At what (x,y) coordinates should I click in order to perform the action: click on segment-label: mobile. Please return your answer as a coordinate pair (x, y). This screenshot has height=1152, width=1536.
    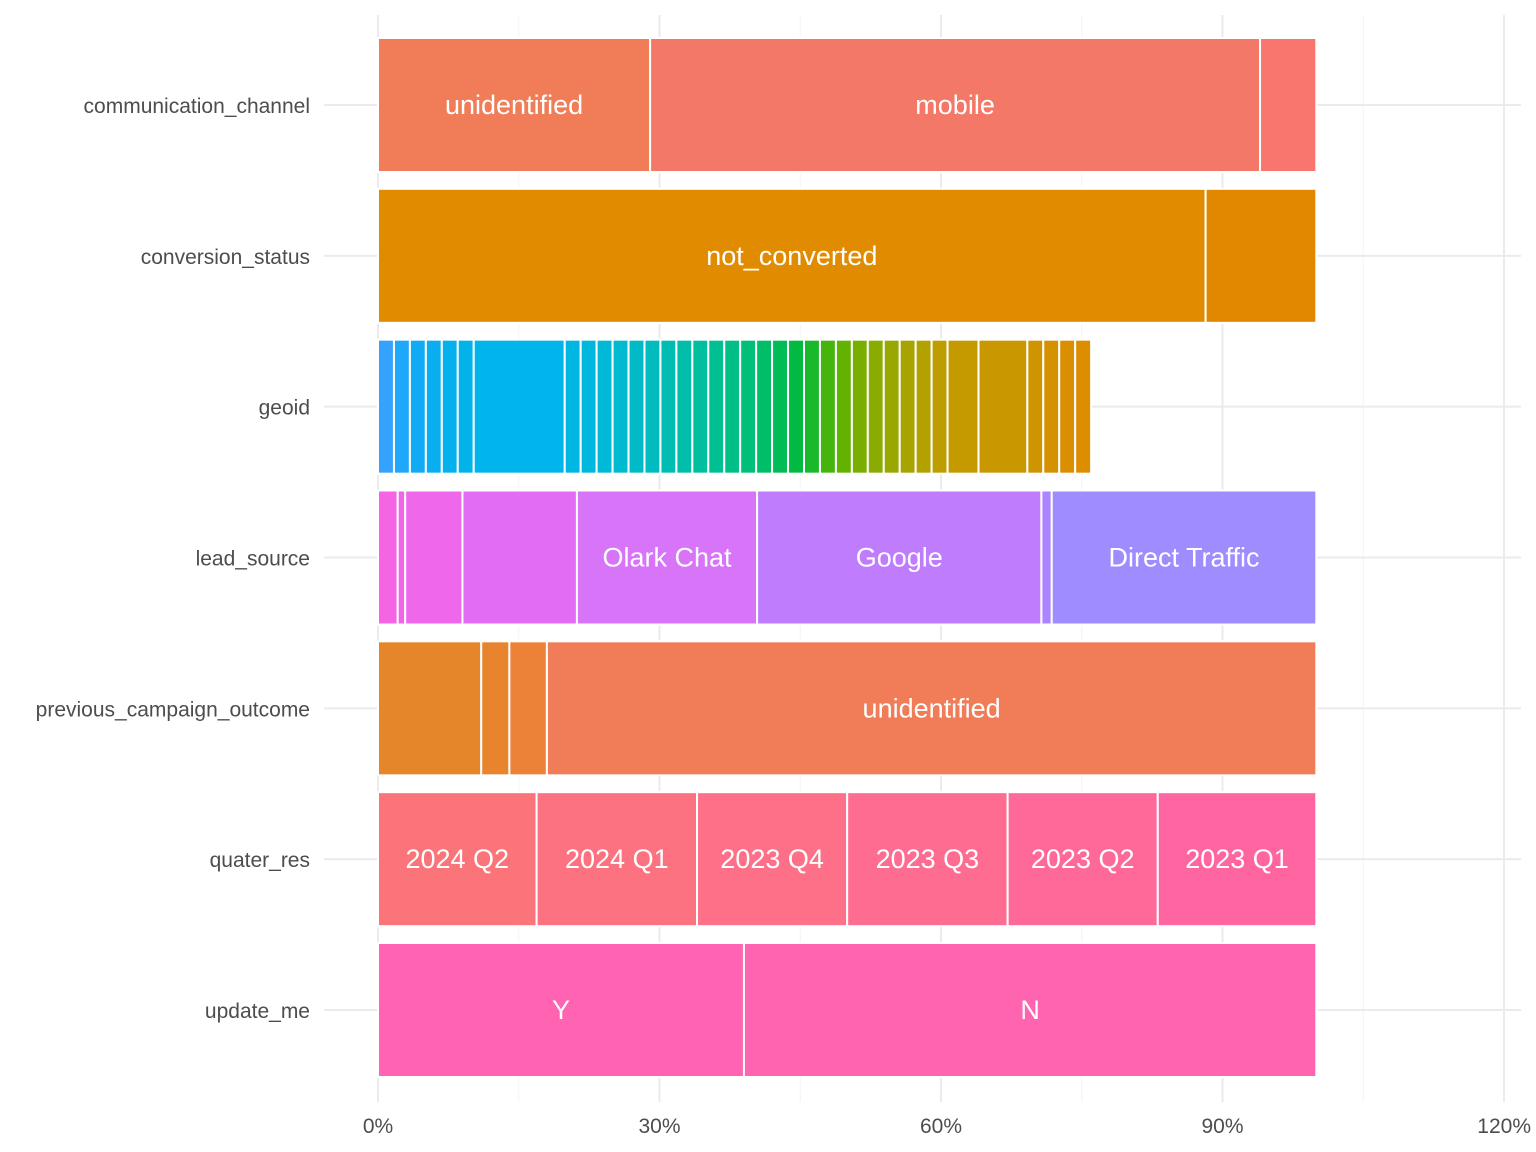
    Looking at the image, I should click on (955, 105).